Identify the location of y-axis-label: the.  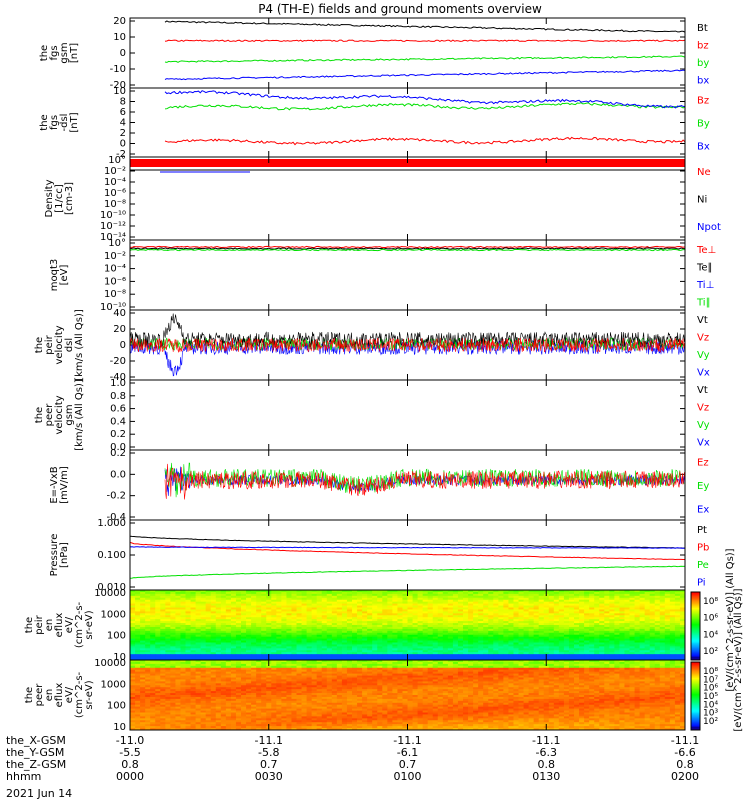
(39, 415).